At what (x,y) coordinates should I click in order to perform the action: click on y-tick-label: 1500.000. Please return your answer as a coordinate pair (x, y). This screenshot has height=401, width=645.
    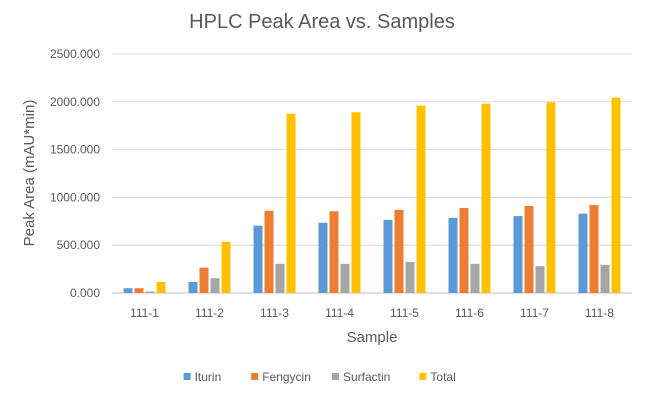
    Looking at the image, I should click on (75, 150).